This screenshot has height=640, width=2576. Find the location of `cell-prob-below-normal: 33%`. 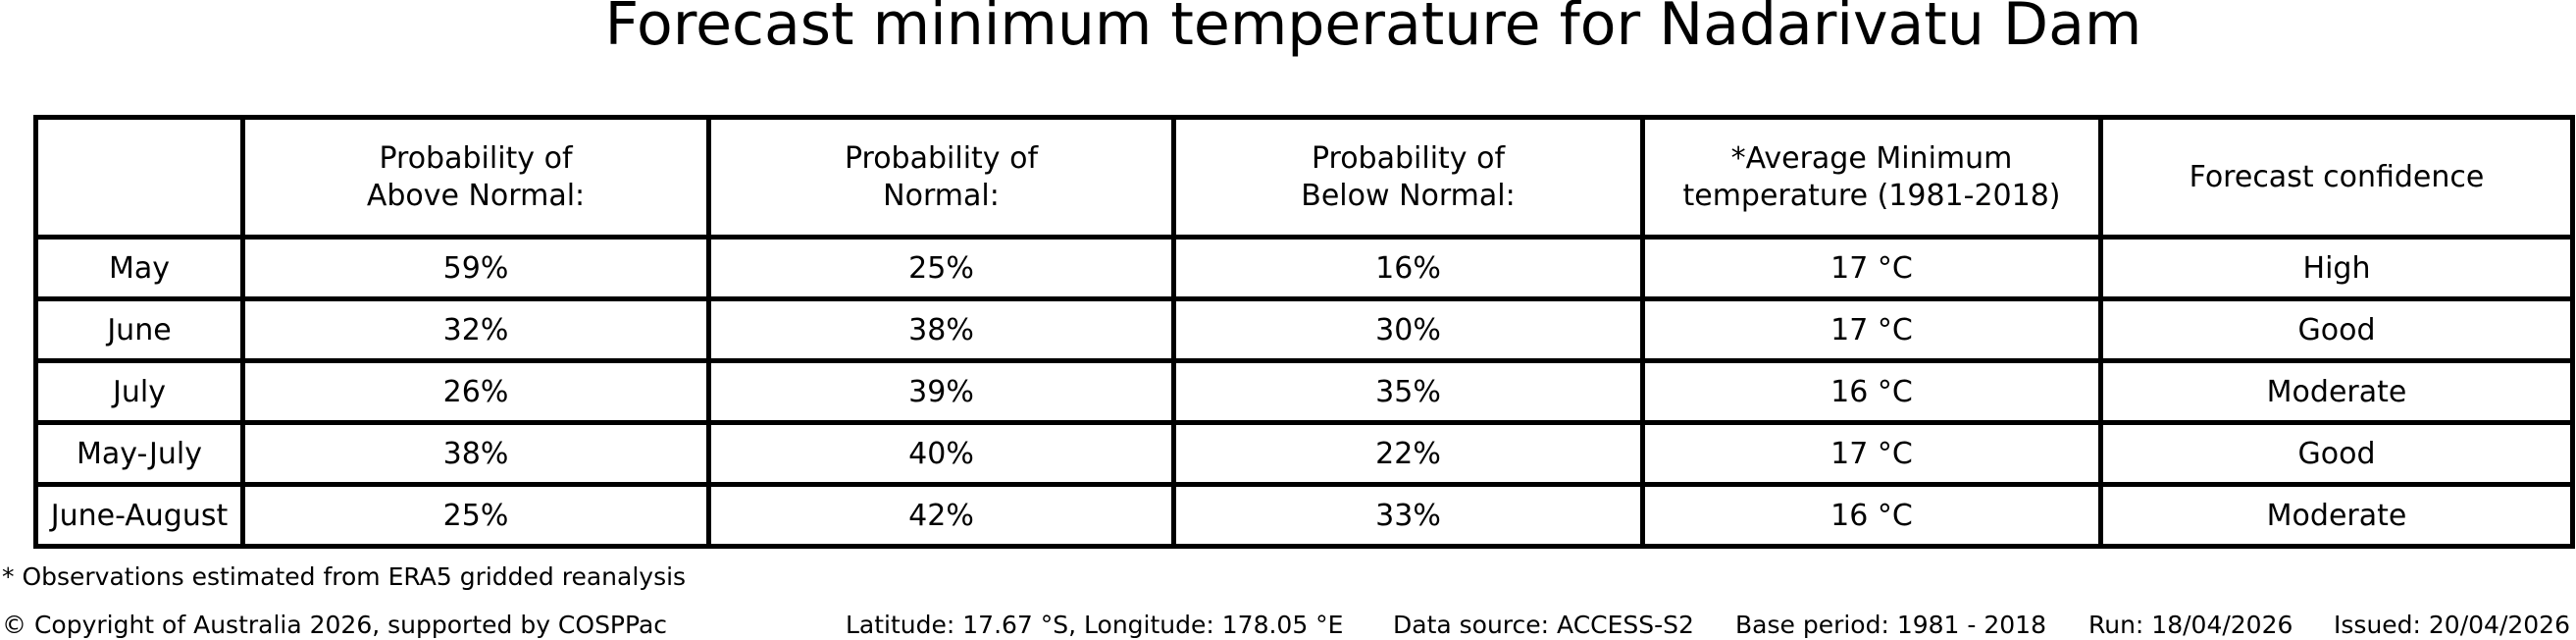

cell-prob-below-normal: 33% is located at coordinates (1408, 515).